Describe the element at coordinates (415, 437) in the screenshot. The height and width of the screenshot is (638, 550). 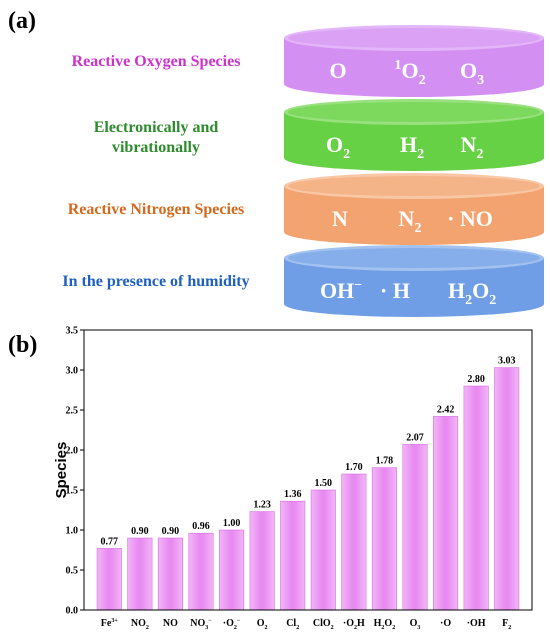
I see `bar-value-label: 2.07` at that location.